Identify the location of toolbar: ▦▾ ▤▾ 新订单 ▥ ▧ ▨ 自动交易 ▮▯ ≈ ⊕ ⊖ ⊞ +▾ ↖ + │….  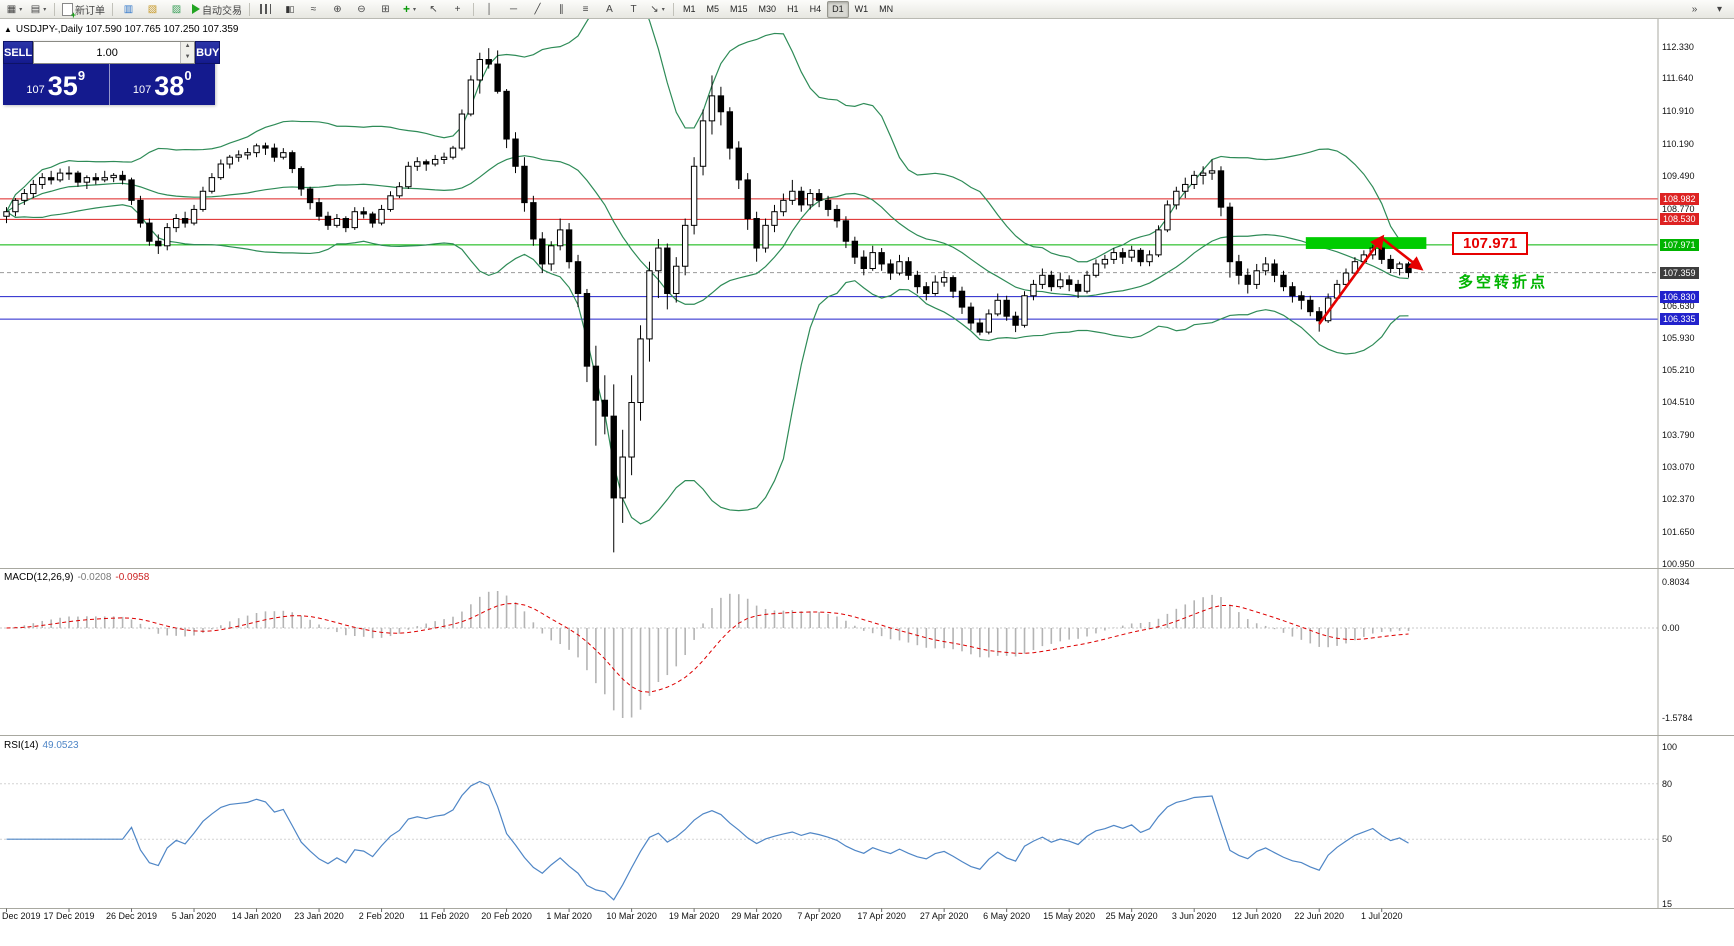
(867, 10).